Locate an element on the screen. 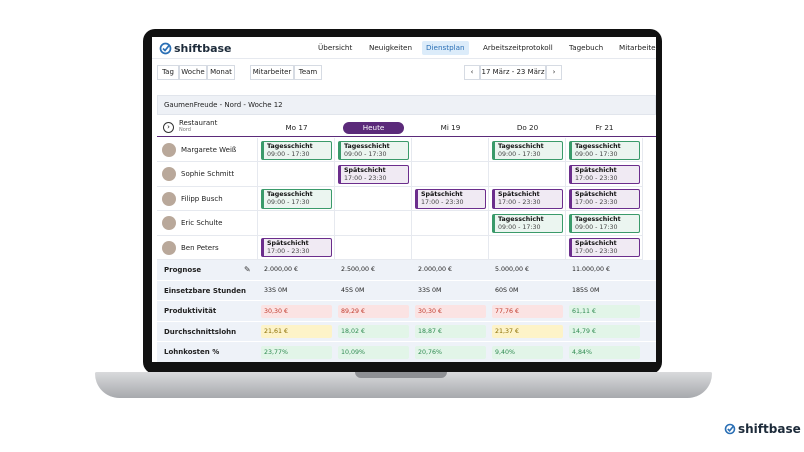 This screenshot has width=804, height=452. schedule-title: GaumenFreude - Nord - Woche 12 is located at coordinates (223, 105).